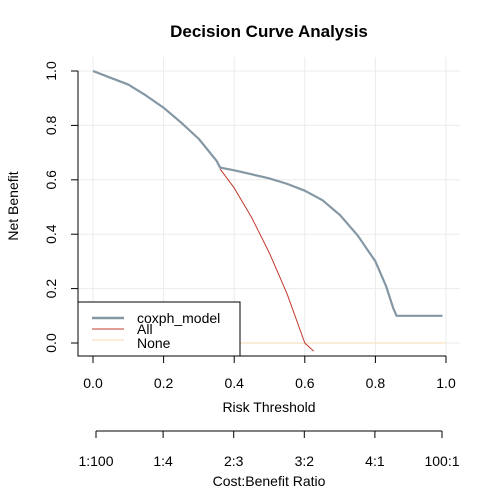  What do you see at coordinates (51, 180) in the screenshot?
I see `y-tick-label-3: 0.6` at bounding box center [51, 180].